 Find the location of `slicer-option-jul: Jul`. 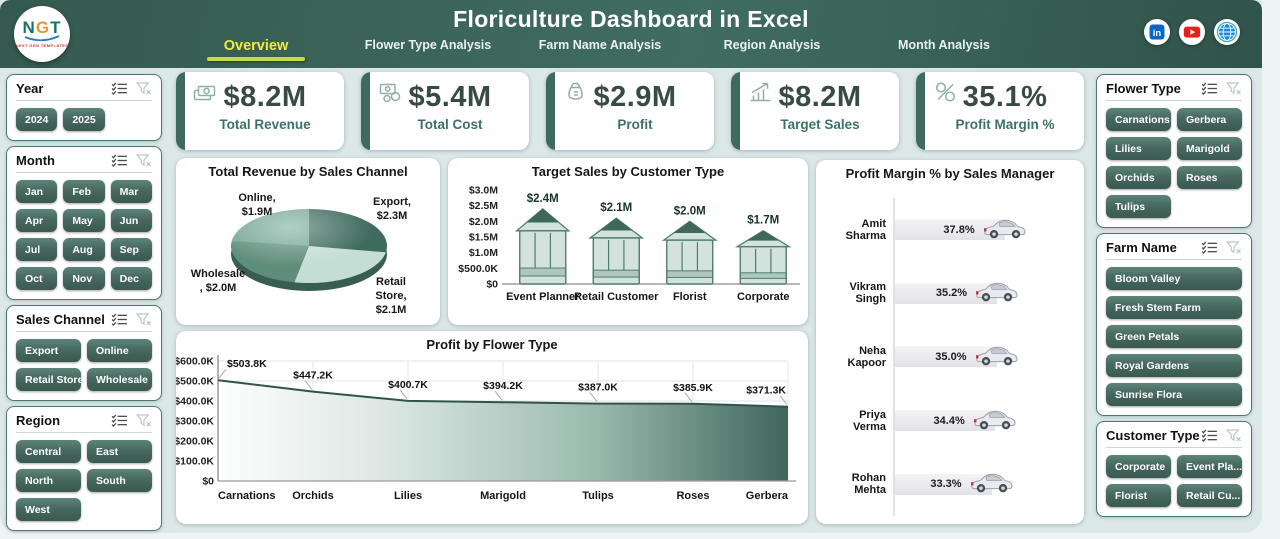

slicer-option-jul: Jul is located at coordinates (37, 249).